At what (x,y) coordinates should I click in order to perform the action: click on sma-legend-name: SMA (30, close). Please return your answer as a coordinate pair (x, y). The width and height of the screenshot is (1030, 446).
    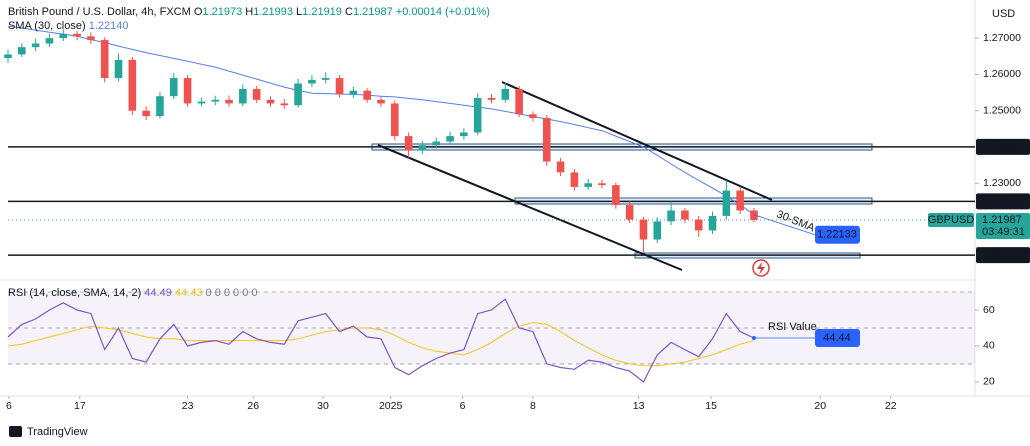
    Looking at the image, I should click on (47, 26).